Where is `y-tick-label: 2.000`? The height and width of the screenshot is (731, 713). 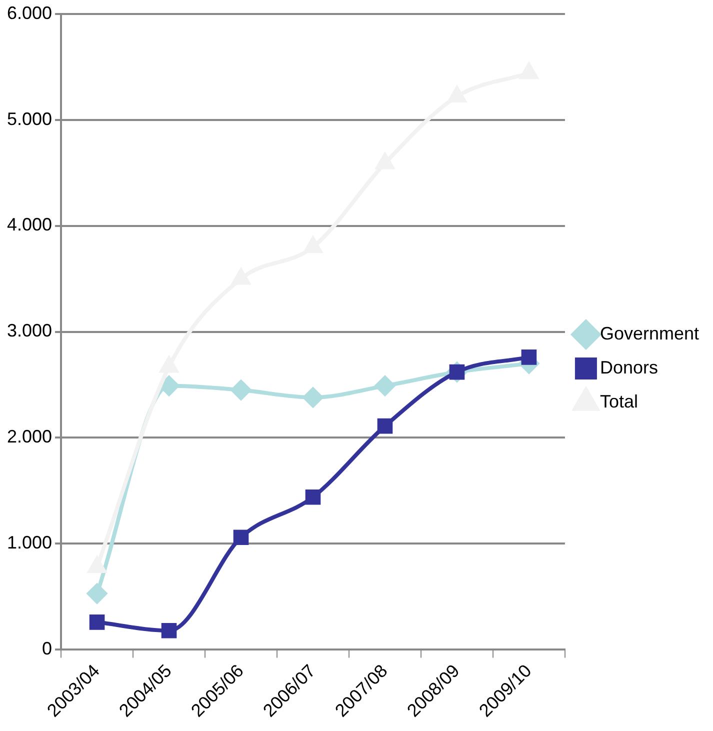
y-tick-label: 2.000 is located at coordinates (29, 436).